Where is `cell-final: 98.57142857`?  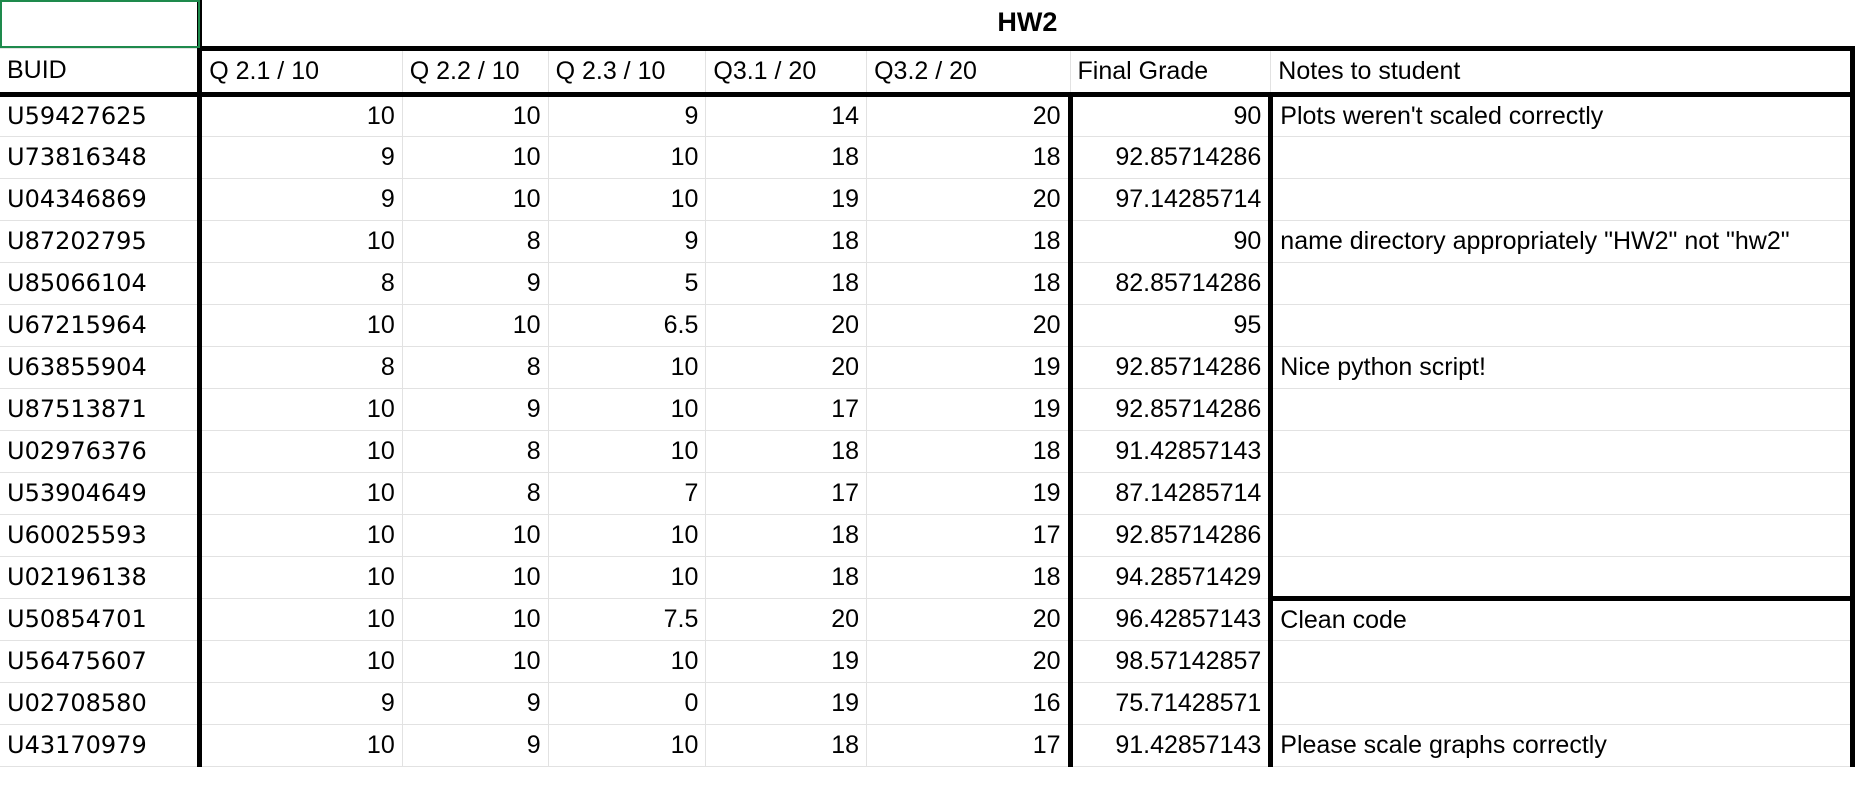 cell-final: 98.57142857 is located at coordinates (1169, 661).